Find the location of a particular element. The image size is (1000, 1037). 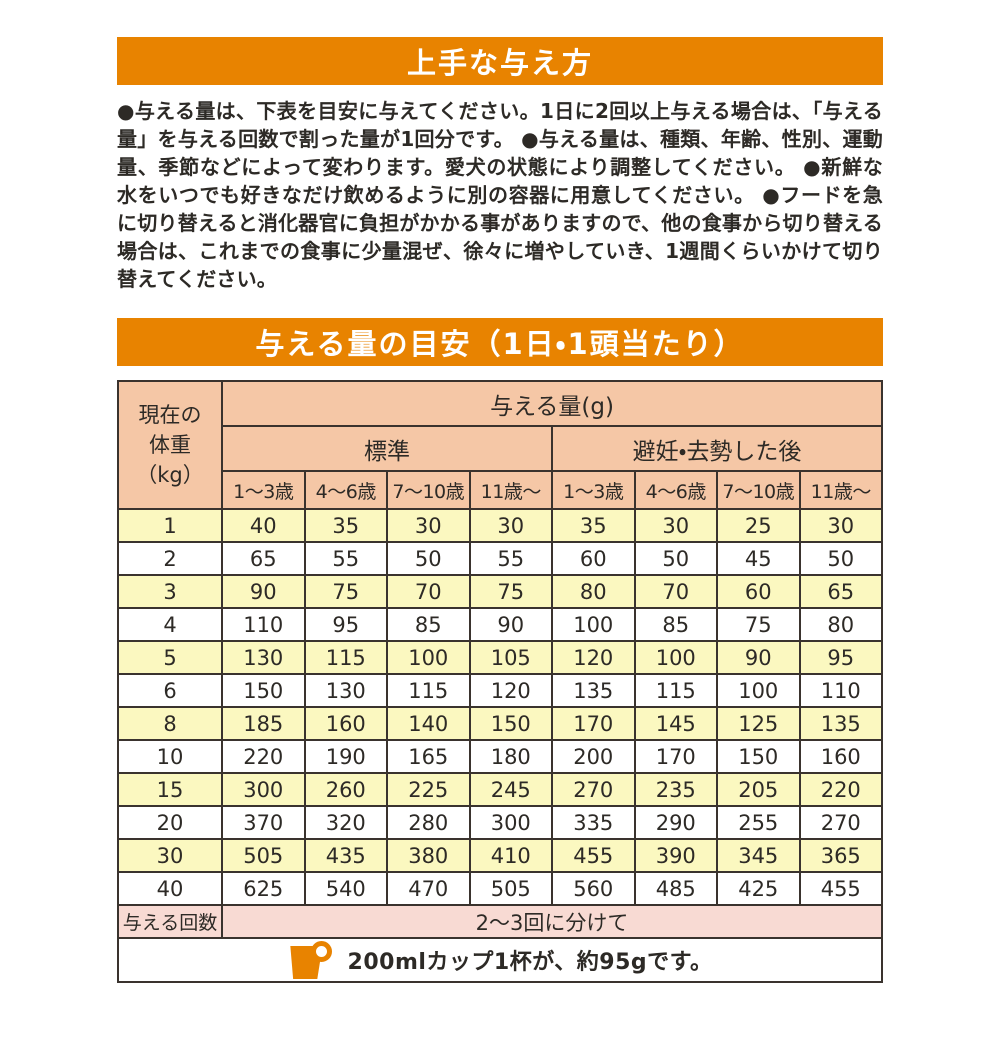

amount-cell: 410 is located at coordinates (510, 855).